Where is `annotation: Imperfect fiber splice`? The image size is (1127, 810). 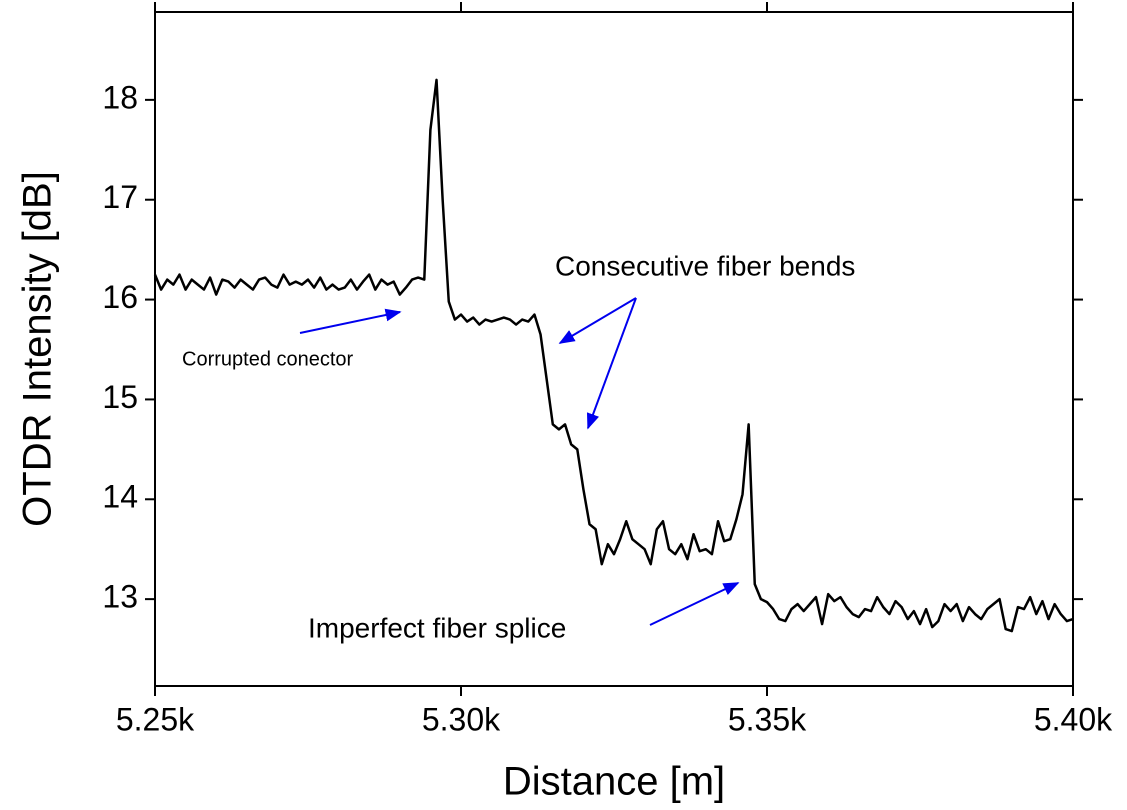 annotation: Imperfect fiber splice is located at coordinates (437, 627).